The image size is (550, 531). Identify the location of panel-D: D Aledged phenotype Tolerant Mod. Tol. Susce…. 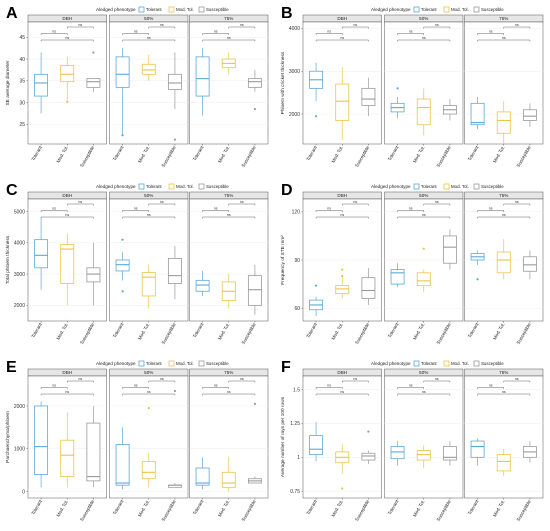
(412, 263).